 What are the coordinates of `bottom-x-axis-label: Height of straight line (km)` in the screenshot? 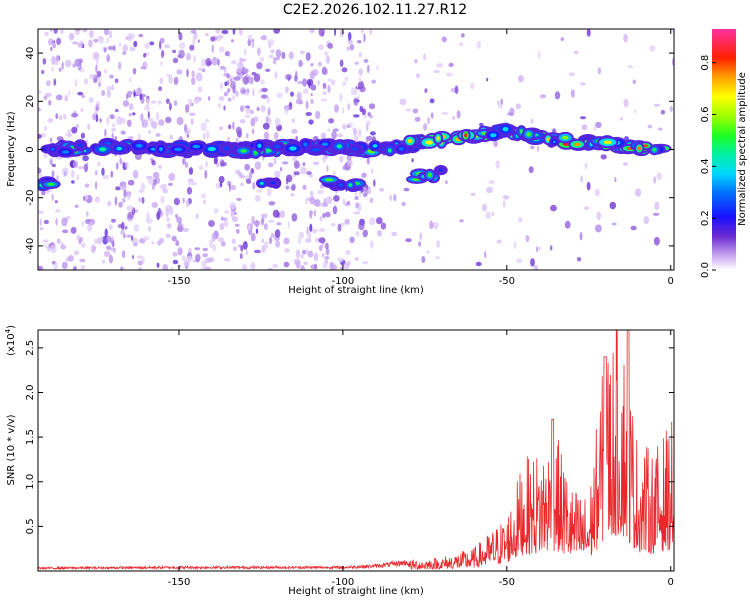 It's located at (356, 591).